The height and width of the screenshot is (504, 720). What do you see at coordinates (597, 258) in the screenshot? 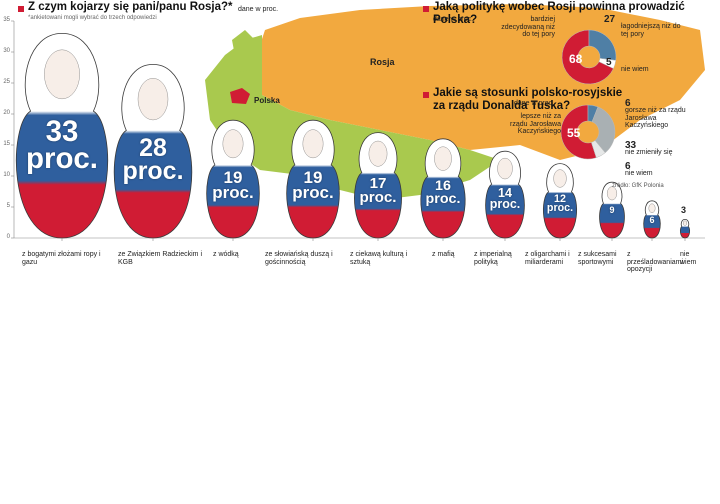
I see `x-tick-label: z sukcesami sportowymi` at bounding box center [597, 258].